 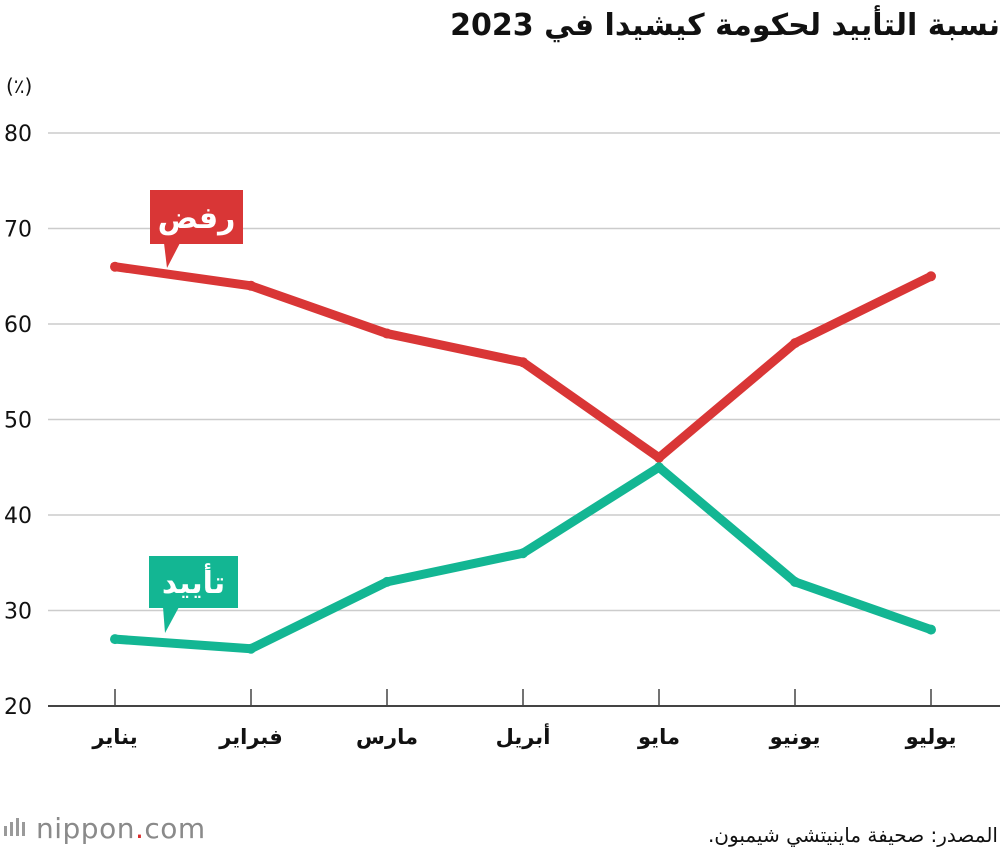 I want to click on x-tick-label: مايو, so click(x=658, y=737).